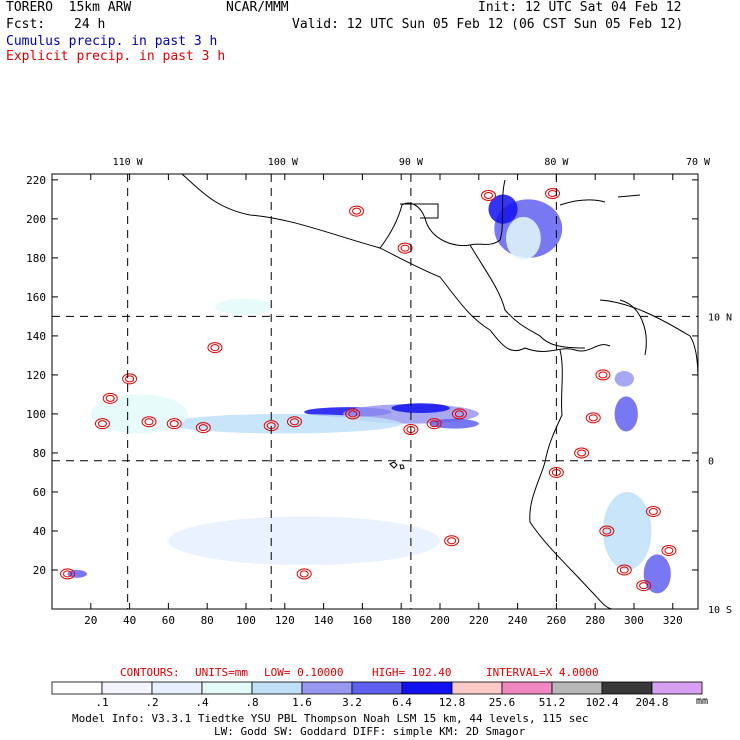 The image size is (740, 740). I want to click on colorbar-label-6: 6.4, so click(402, 702).